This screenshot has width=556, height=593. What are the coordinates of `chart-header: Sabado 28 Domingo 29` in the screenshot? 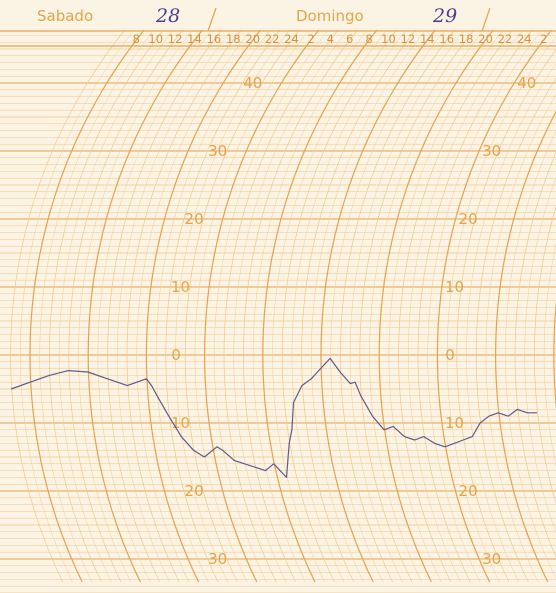 It's located at (278, 26).